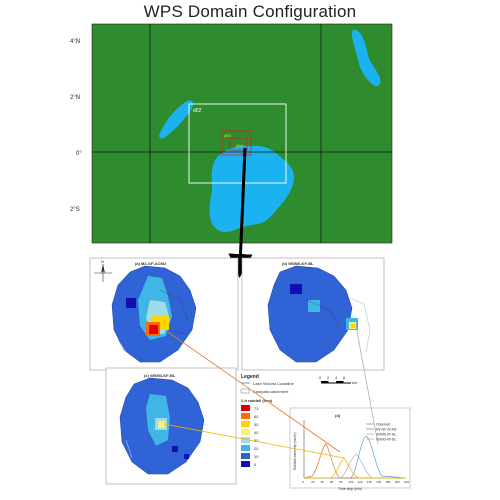 This screenshot has width=500, height=500. Describe the element at coordinates (197, 111) in the screenshot. I see `d02-label: d02` at that location.